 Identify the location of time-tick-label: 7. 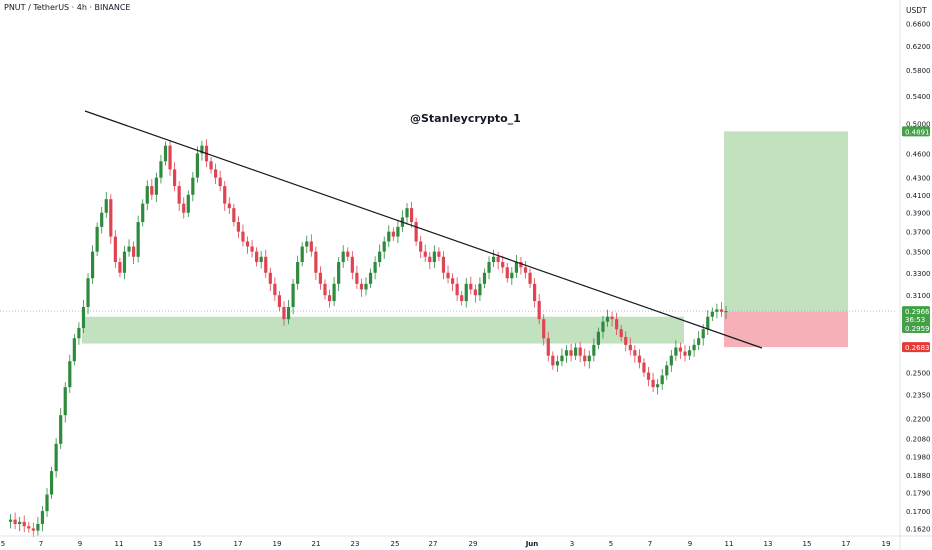
(41, 544).